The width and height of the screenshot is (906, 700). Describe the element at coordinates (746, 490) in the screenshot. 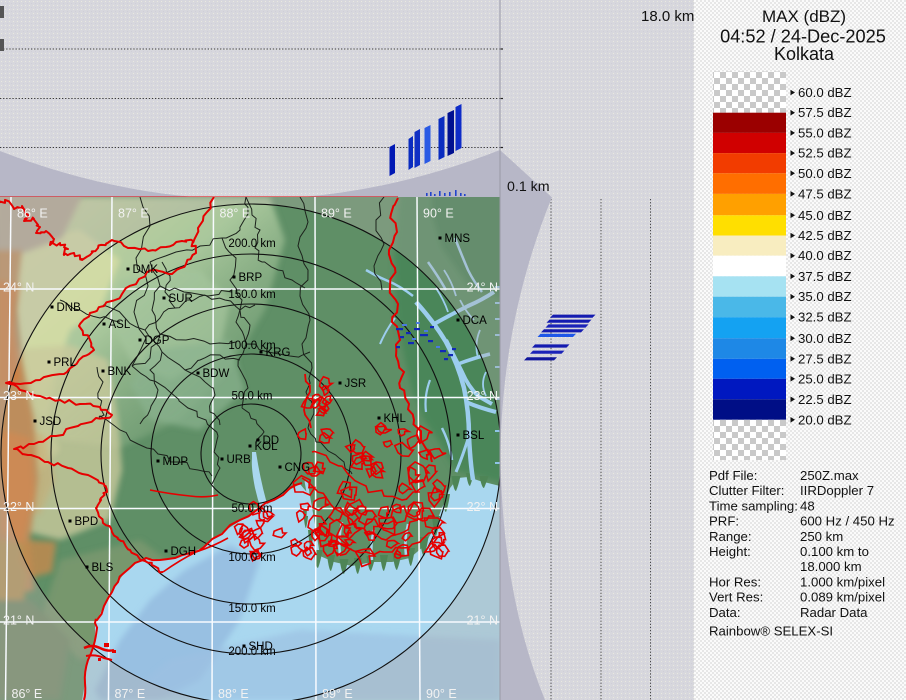

I see `svg-text: Clutter Filter:` at that location.